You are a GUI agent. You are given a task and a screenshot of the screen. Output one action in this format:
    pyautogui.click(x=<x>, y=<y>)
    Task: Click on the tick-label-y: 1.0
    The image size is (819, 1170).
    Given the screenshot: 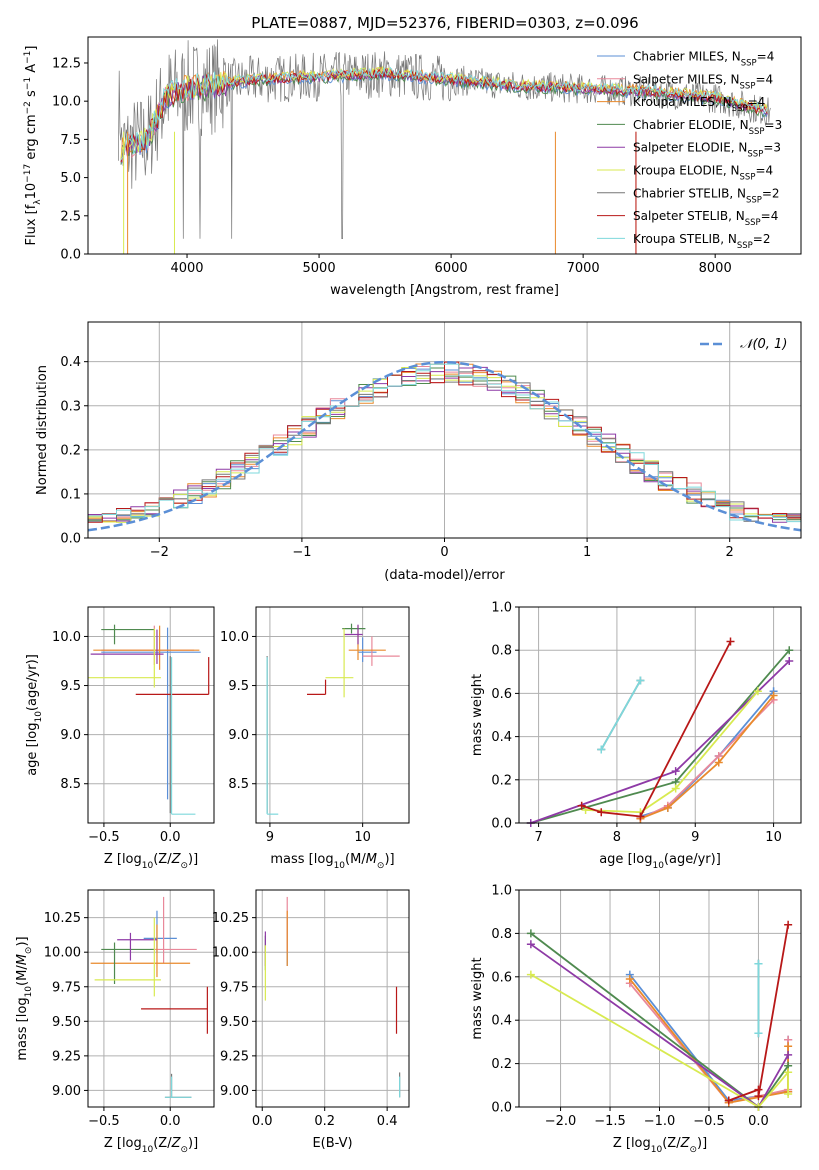 What is the action you would take?
    pyautogui.click(x=501, y=891)
    